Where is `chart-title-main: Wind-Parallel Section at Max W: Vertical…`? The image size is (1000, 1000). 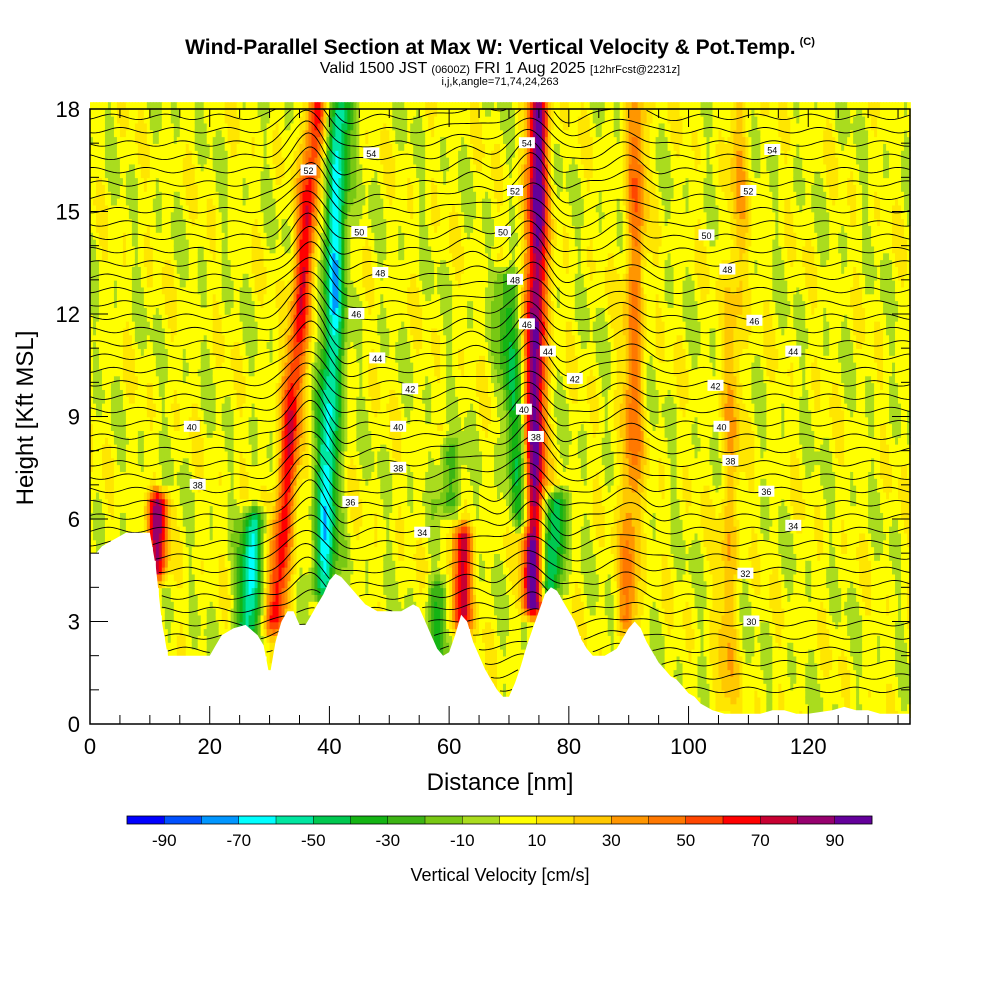 chart-title-main: Wind-Parallel Section at Max W: Vertical… is located at coordinates (490, 47).